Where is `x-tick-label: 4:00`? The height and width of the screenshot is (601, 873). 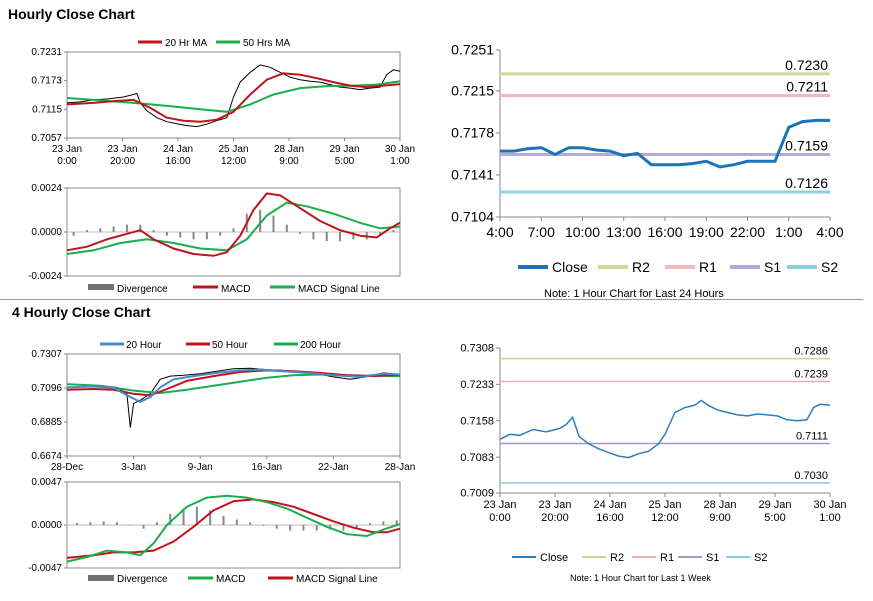
x-tick-label: 4:00 is located at coordinates (829, 232).